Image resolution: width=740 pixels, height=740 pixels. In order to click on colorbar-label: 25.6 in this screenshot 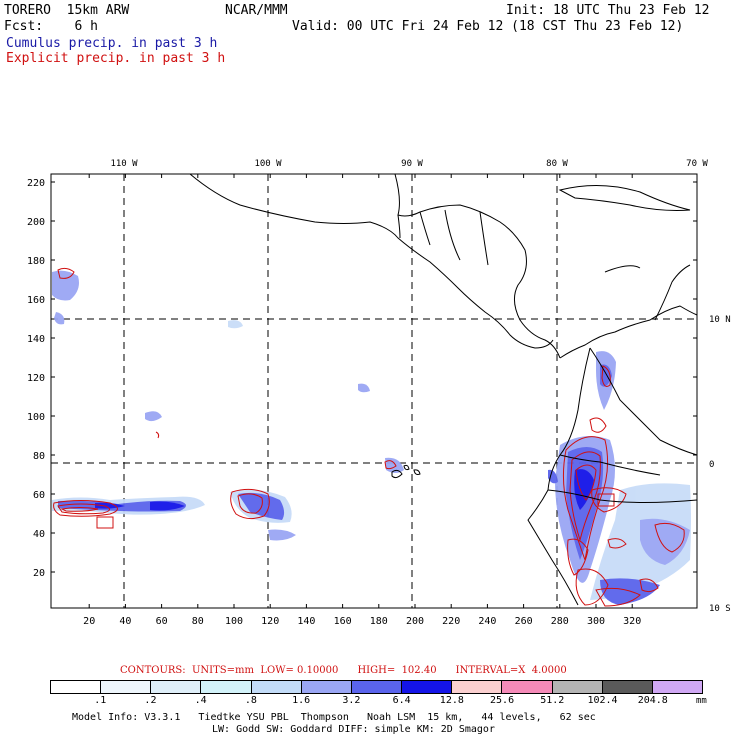, I will do `click(502, 700)`.